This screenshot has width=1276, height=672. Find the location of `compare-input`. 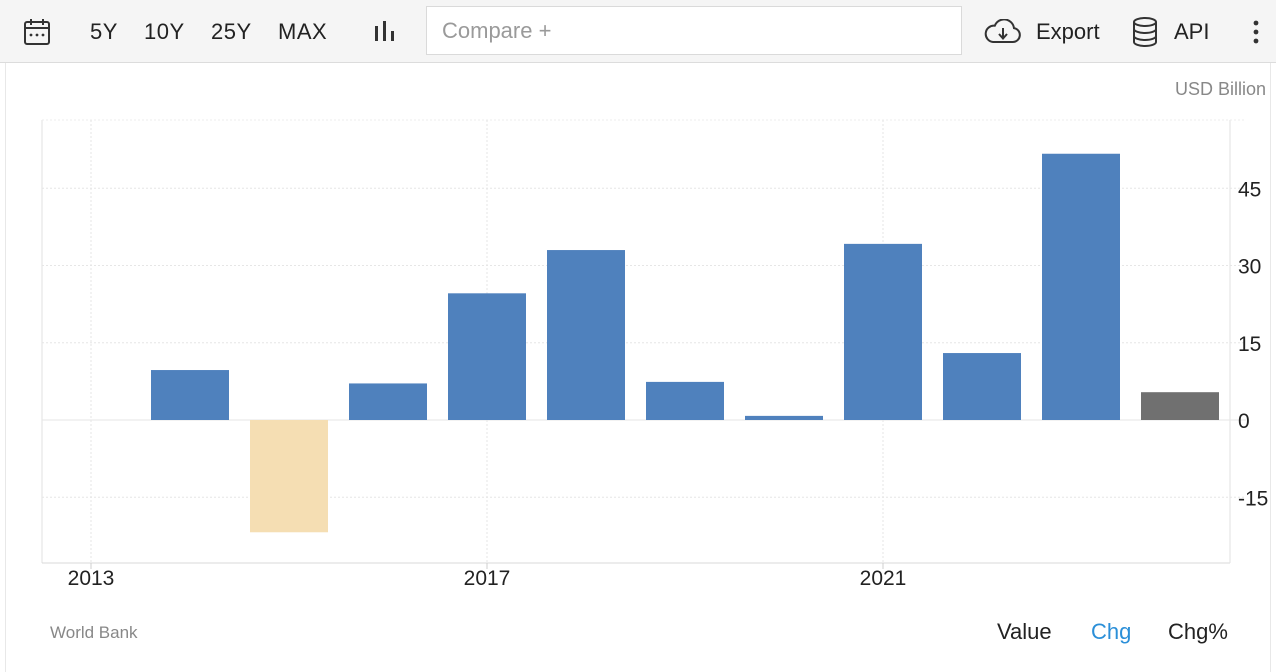

compare-input is located at coordinates (694, 30).